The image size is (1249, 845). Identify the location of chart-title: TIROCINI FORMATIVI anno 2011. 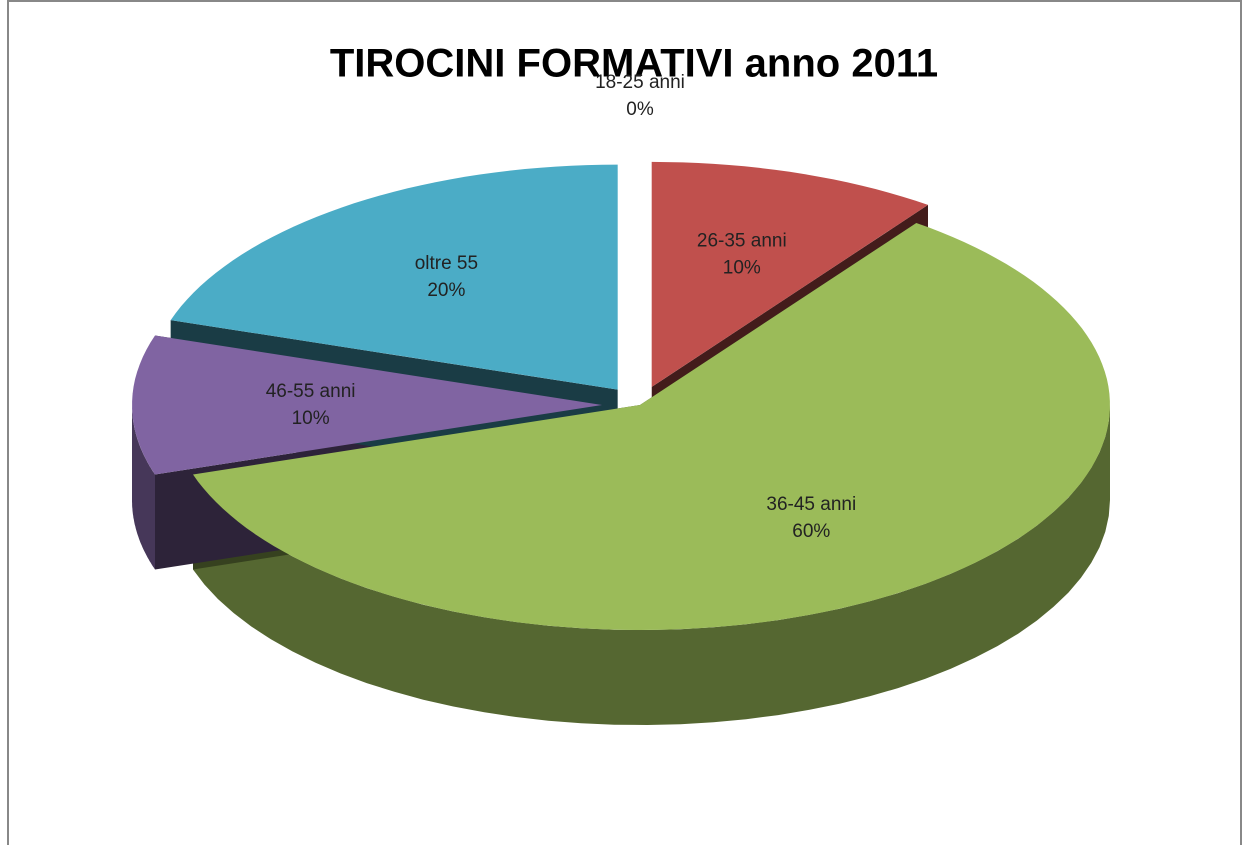
(634, 64).